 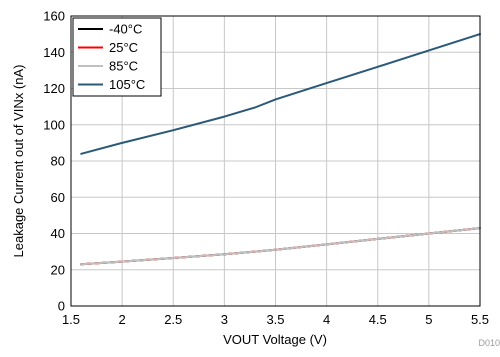 What do you see at coordinates (173, 319) in the screenshot?
I see `x-tick-label: 2.5` at bounding box center [173, 319].